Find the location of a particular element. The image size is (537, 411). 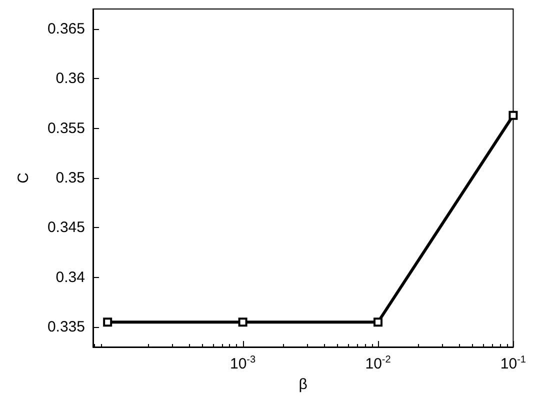

y-tick-label: 0.36 is located at coordinates (70, 79).